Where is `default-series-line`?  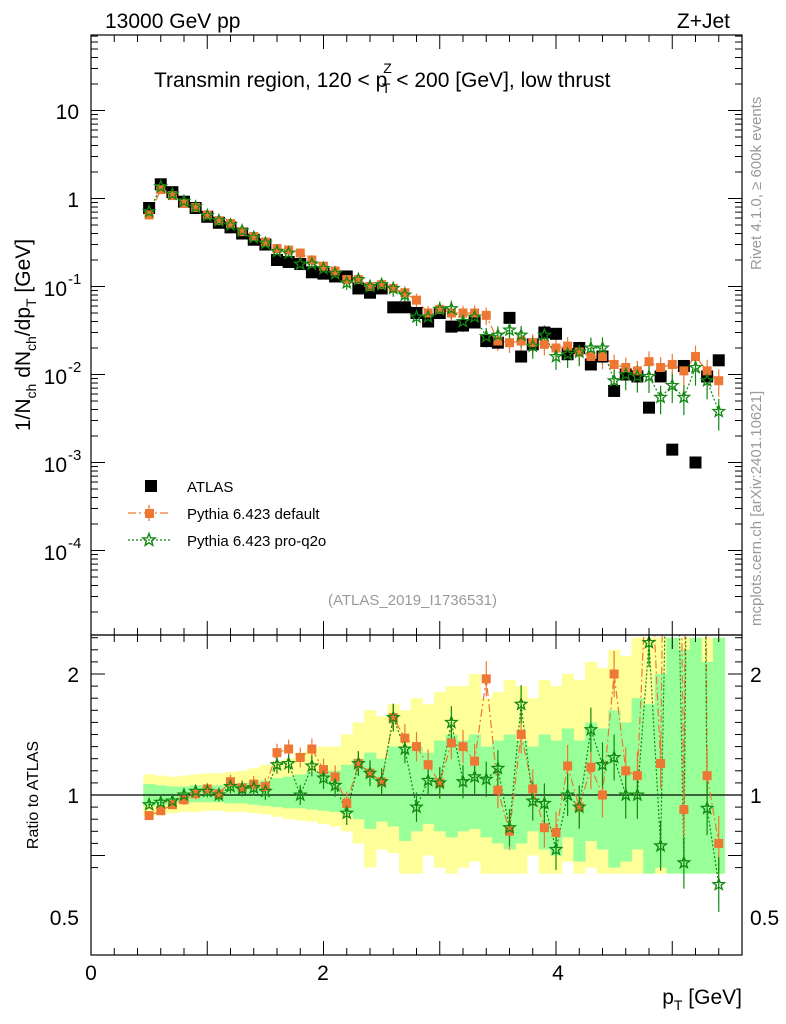 default-series-line is located at coordinates (434, 285).